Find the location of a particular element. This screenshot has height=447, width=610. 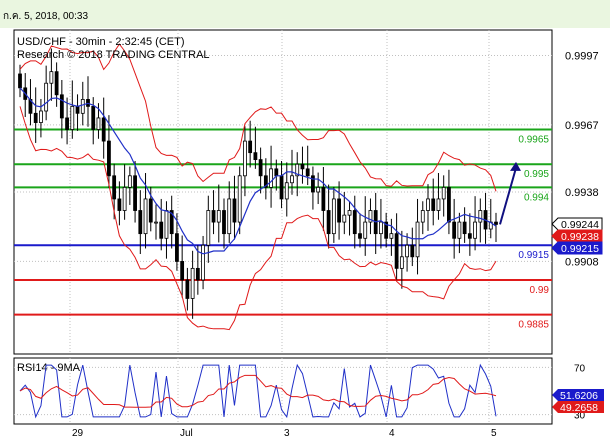

header-bar is located at coordinates (305, 14).